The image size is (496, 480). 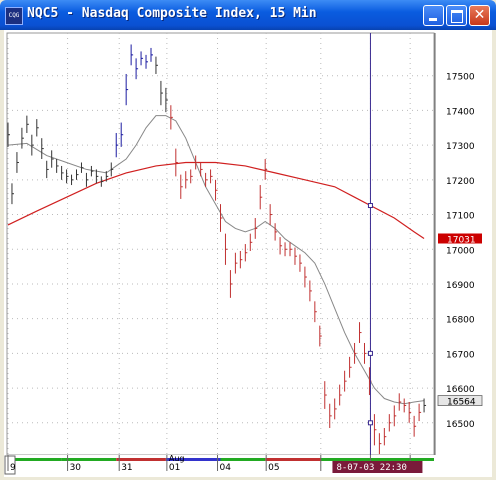 I want to click on moving-average-long, so click(x=216, y=200).